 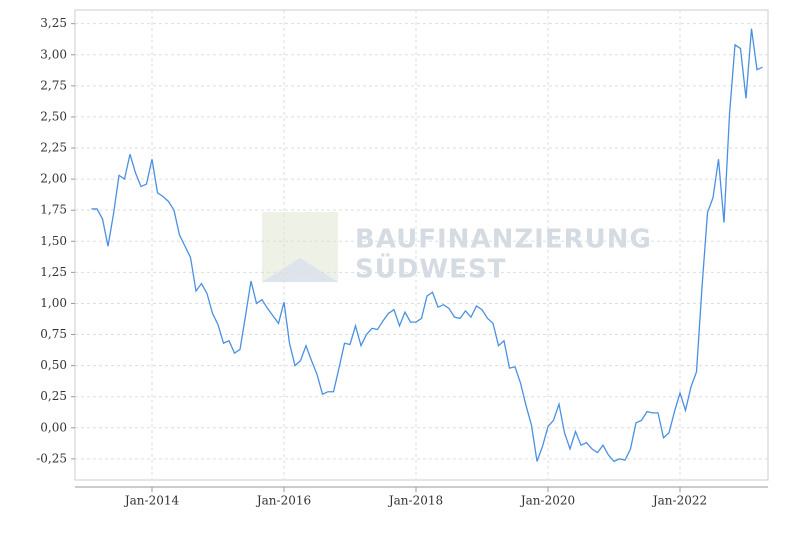 What do you see at coordinates (53, 334) in the screenshot?
I see `y-tick-label: 0,75` at bounding box center [53, 334].